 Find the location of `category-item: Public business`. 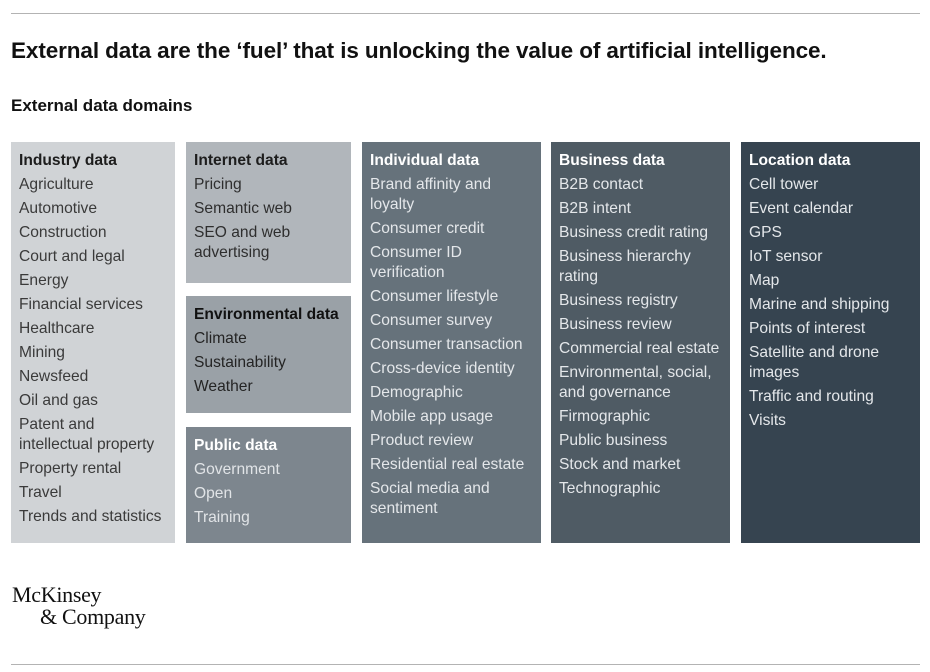

category-item: Public business is located at coordinates (613, 440).